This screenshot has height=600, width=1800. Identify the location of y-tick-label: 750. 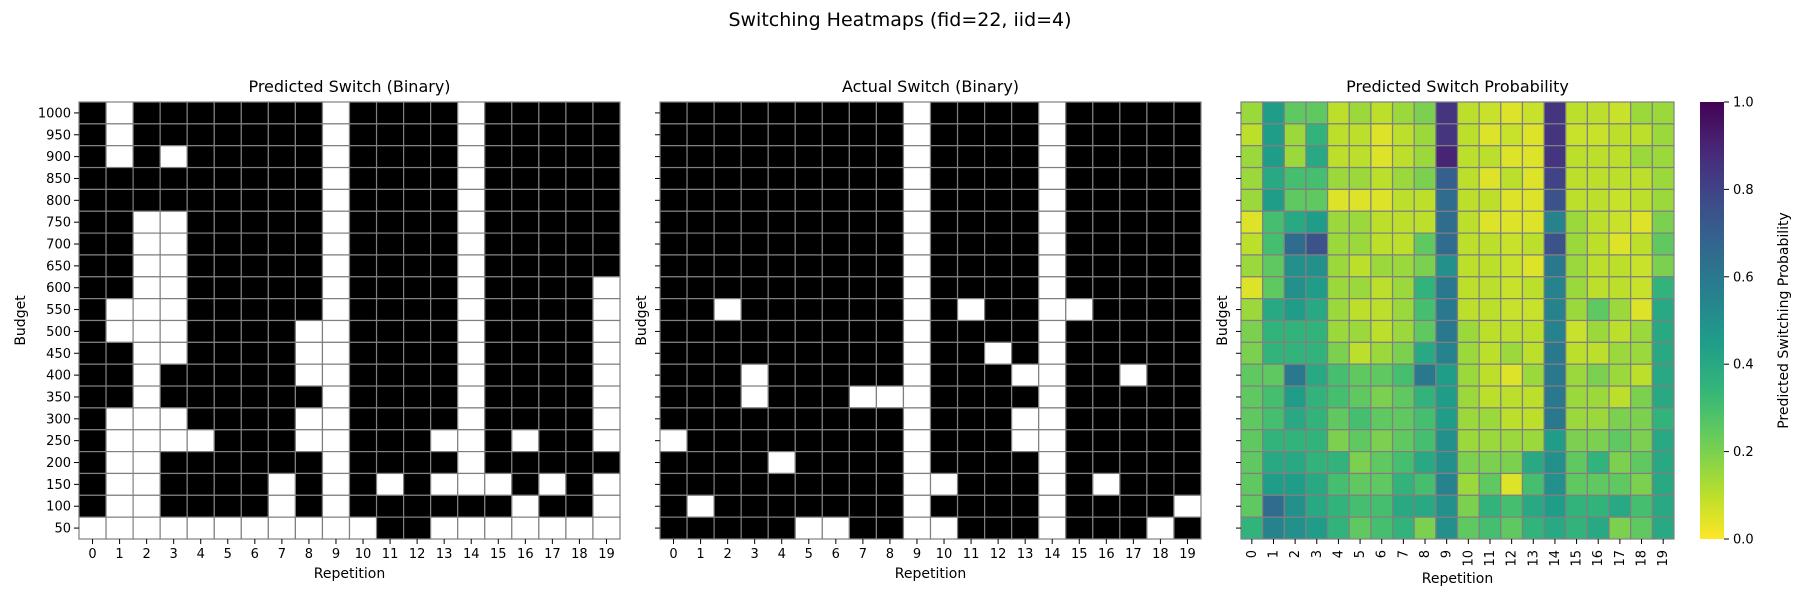
(58, 223).